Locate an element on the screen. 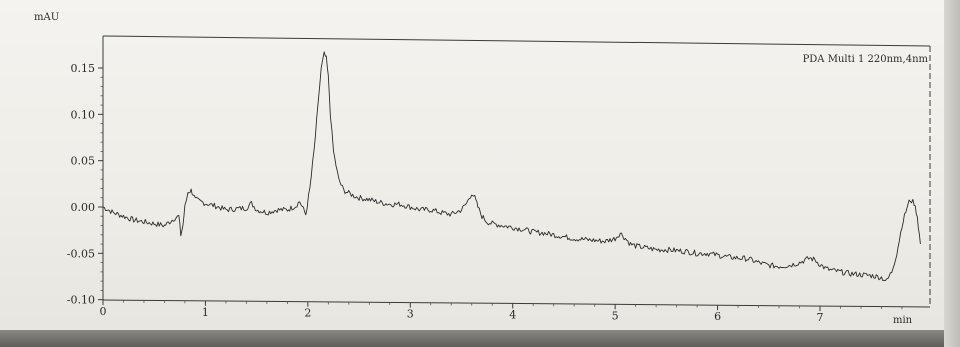  y-tick-label: -0.05 is located at coordinates (81, 253).